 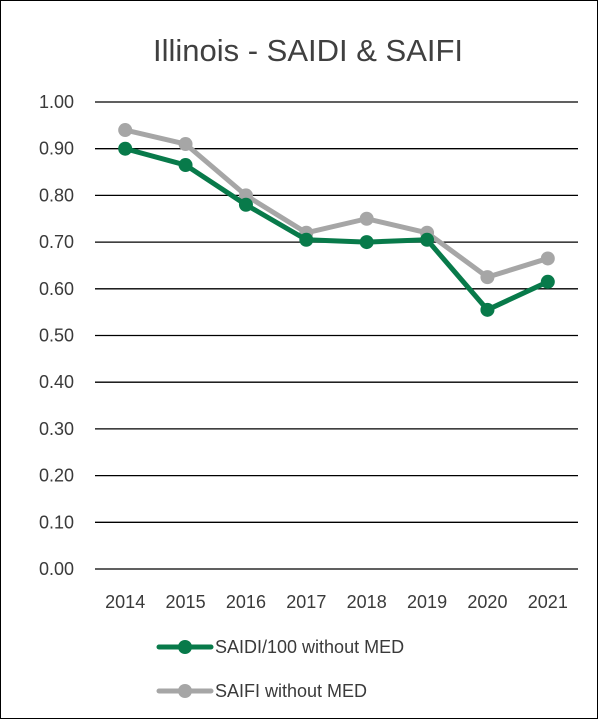 I want to click on legend-item: SAIDI/100 without MED, so click(x=281, y=647).